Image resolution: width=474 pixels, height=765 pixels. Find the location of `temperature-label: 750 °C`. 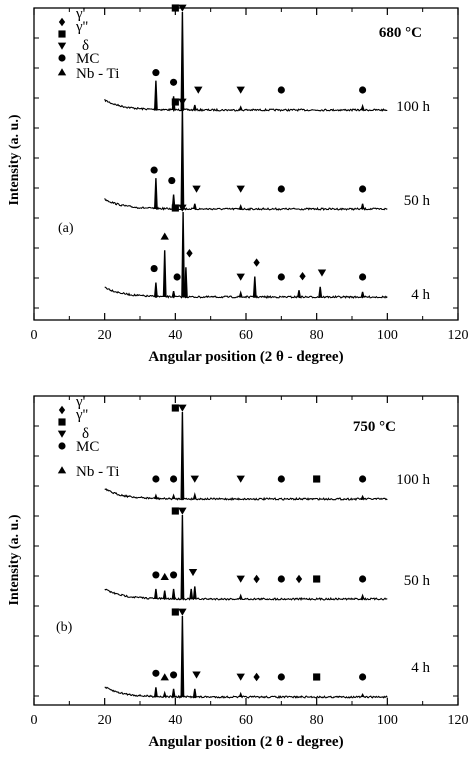

temperature-label: 750 °C is located at coordinates (374, 427).